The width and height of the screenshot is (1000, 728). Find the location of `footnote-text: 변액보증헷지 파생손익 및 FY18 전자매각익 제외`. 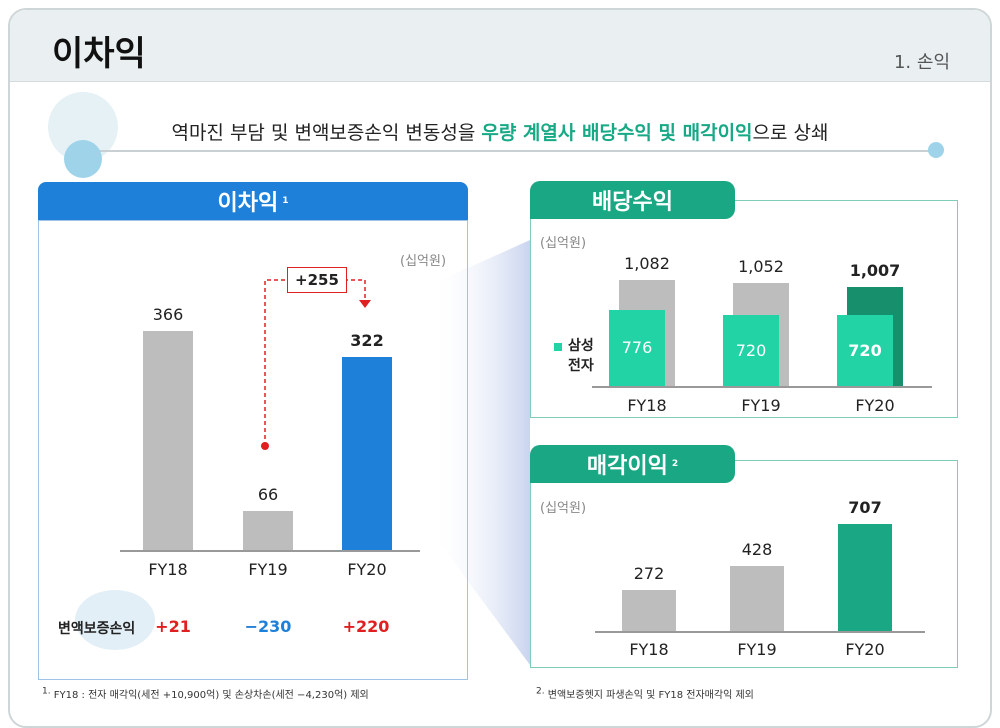

footnote-text: 변액보증헷지 파생손익 및 FY18 전자매각익 제외 is located at coordinates (650, 695).